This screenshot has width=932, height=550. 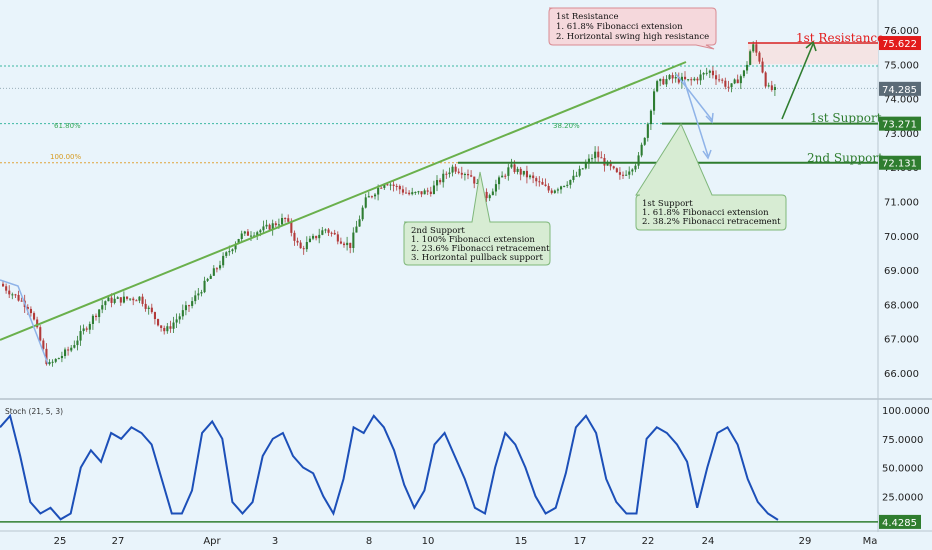 What do you see at coordinates (521, 541) in the screenshot?
I see `time-tick-label: 15` at bounding box center [521, 541].